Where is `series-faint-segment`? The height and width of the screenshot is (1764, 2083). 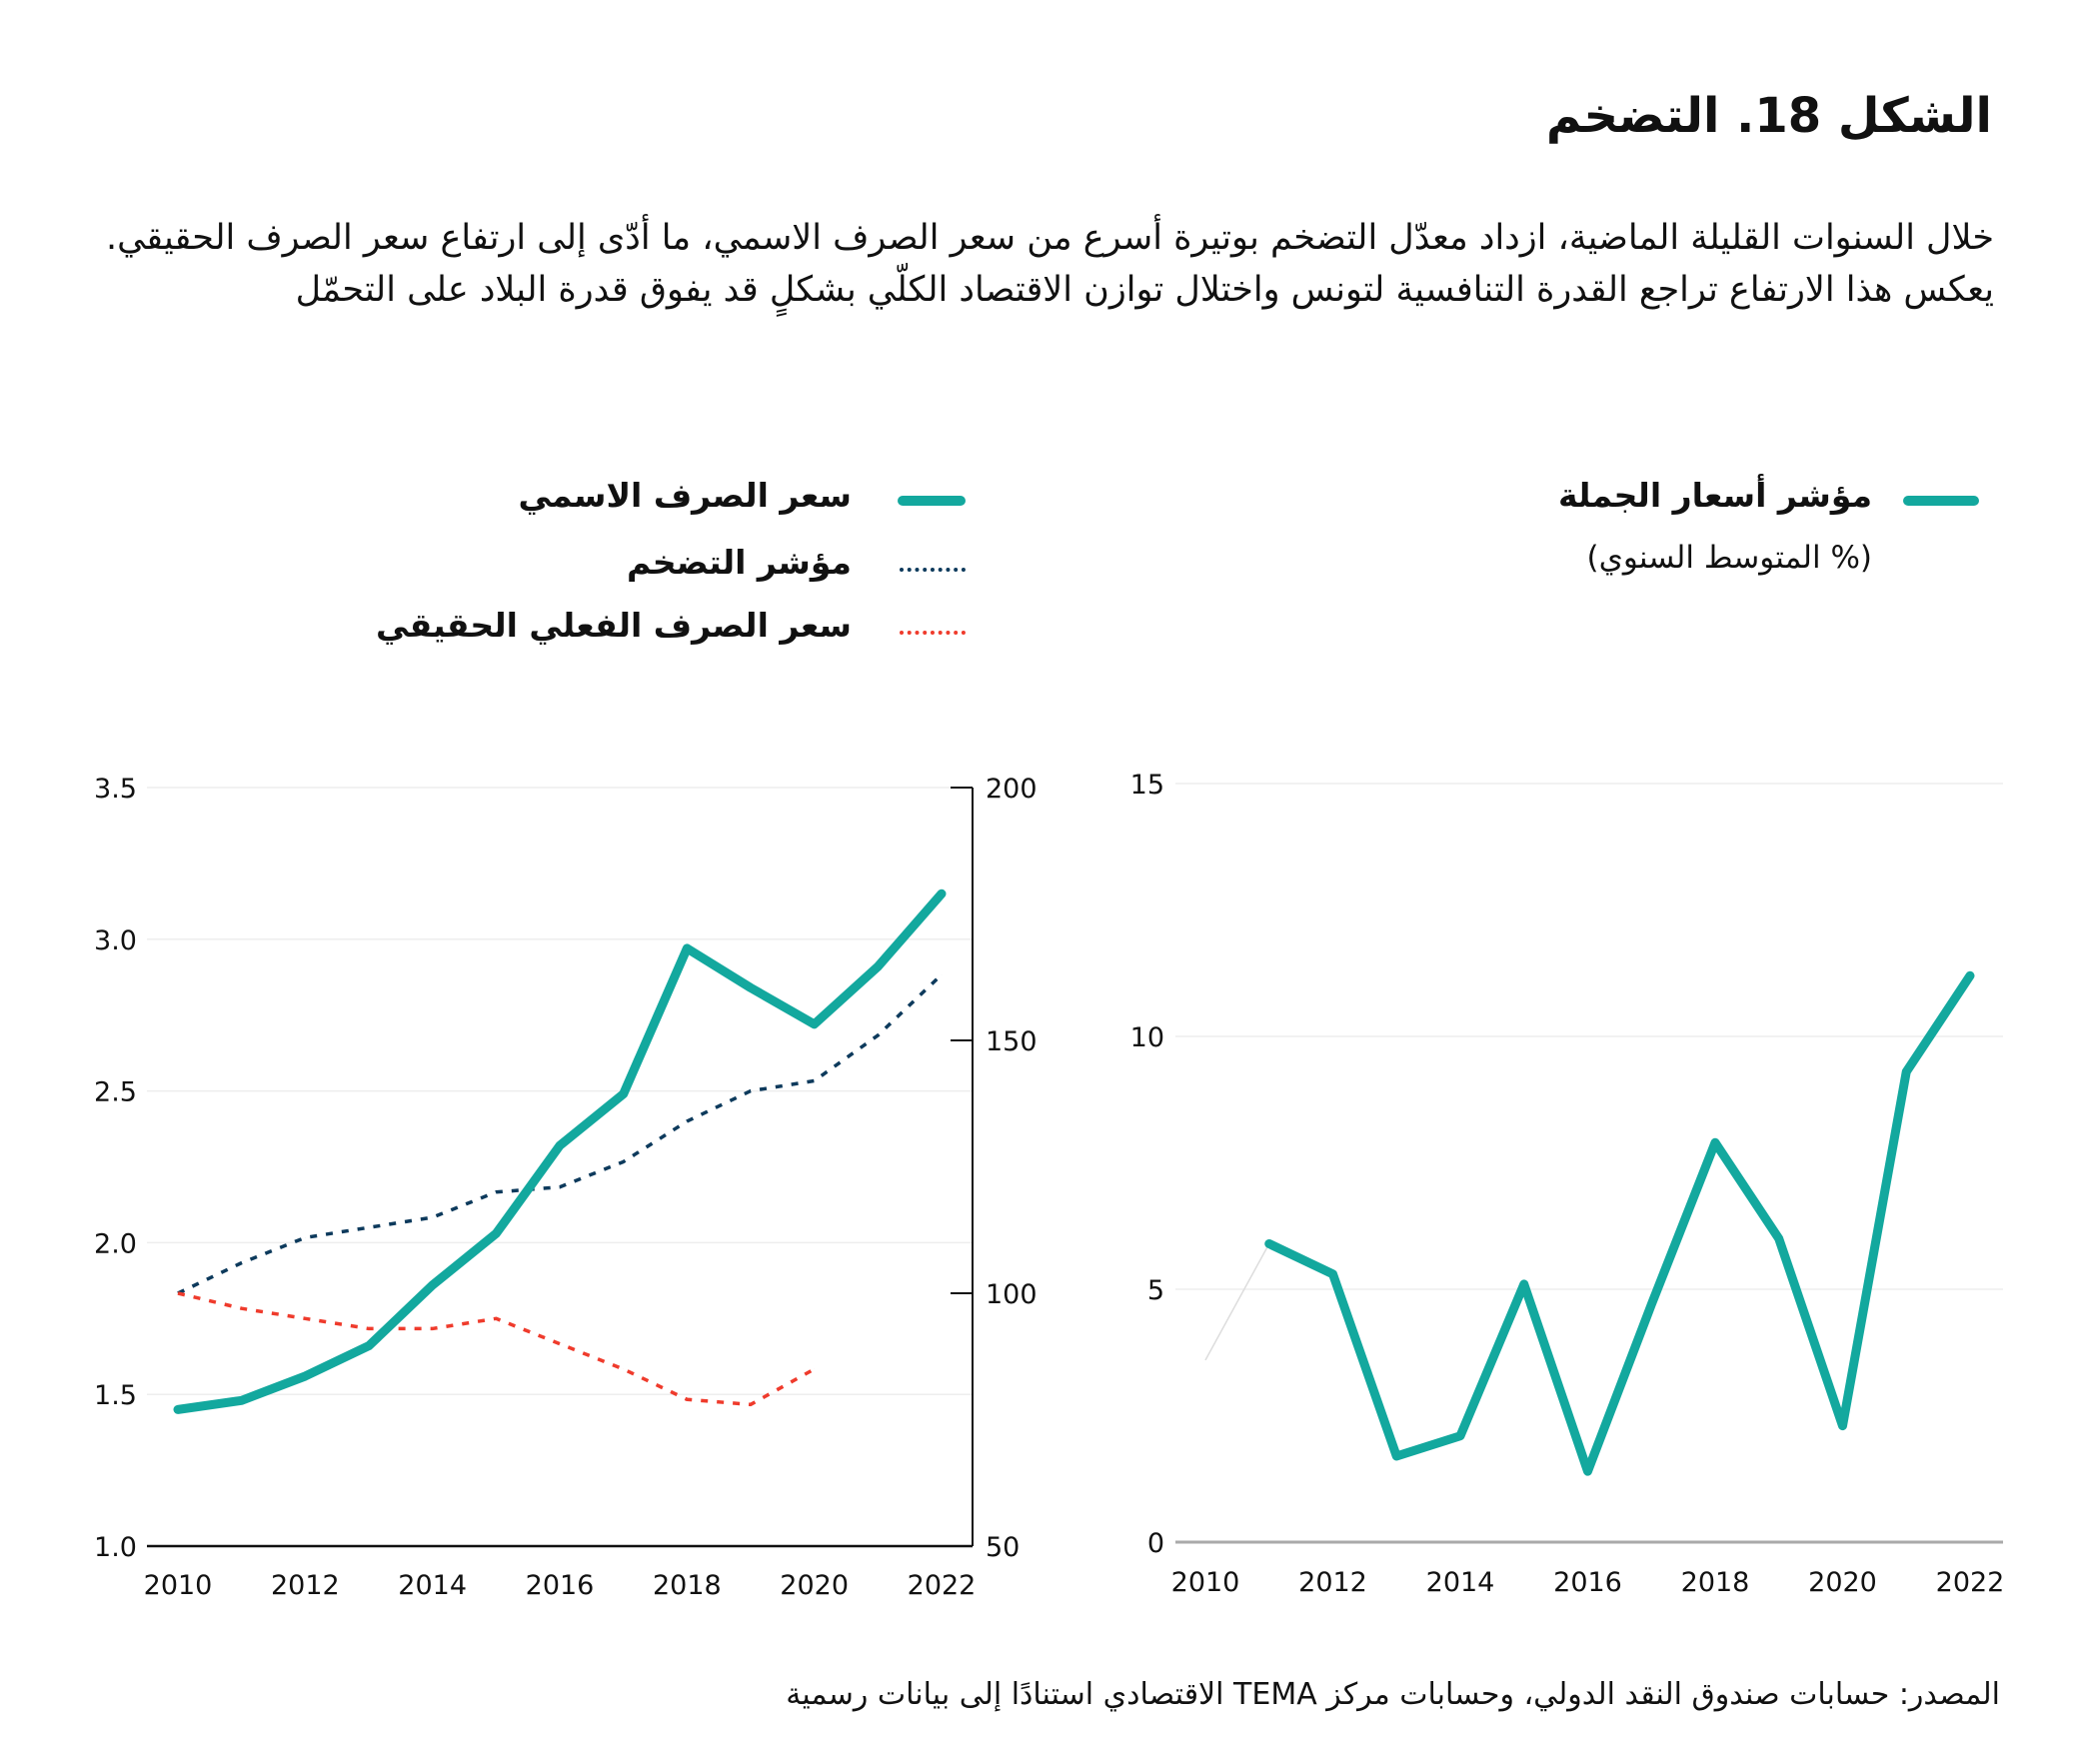 series-faint-segment is located at coordinates (1237, 1302).